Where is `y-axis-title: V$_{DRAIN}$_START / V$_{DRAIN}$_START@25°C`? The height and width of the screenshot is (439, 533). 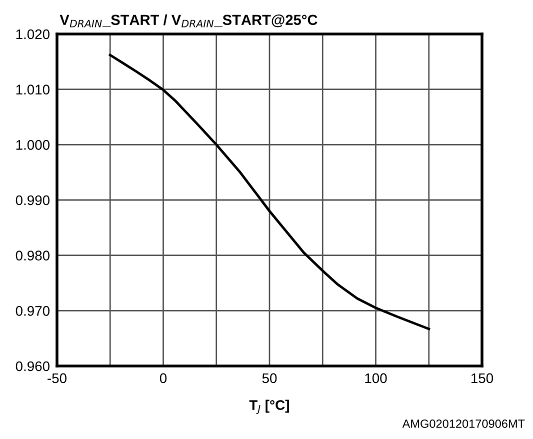 y-axis-title: V$_{DRAIN}$_START / V$_{DRAIN}$_START@25°C is located at coordinates (189, 21).